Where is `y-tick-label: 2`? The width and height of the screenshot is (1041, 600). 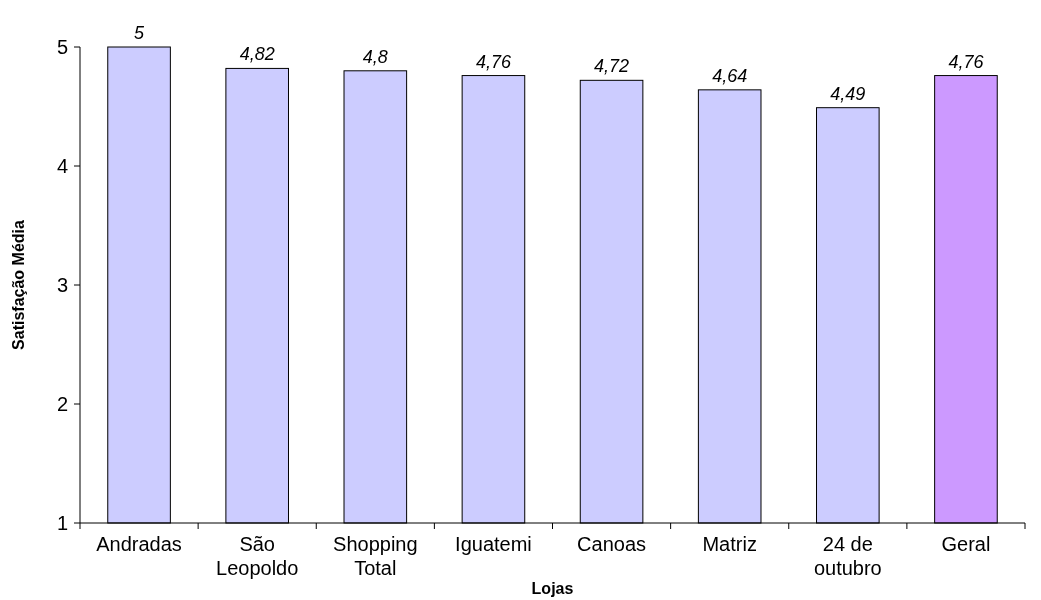
y-tick-label: 2 is located at coordinates (62, 404).